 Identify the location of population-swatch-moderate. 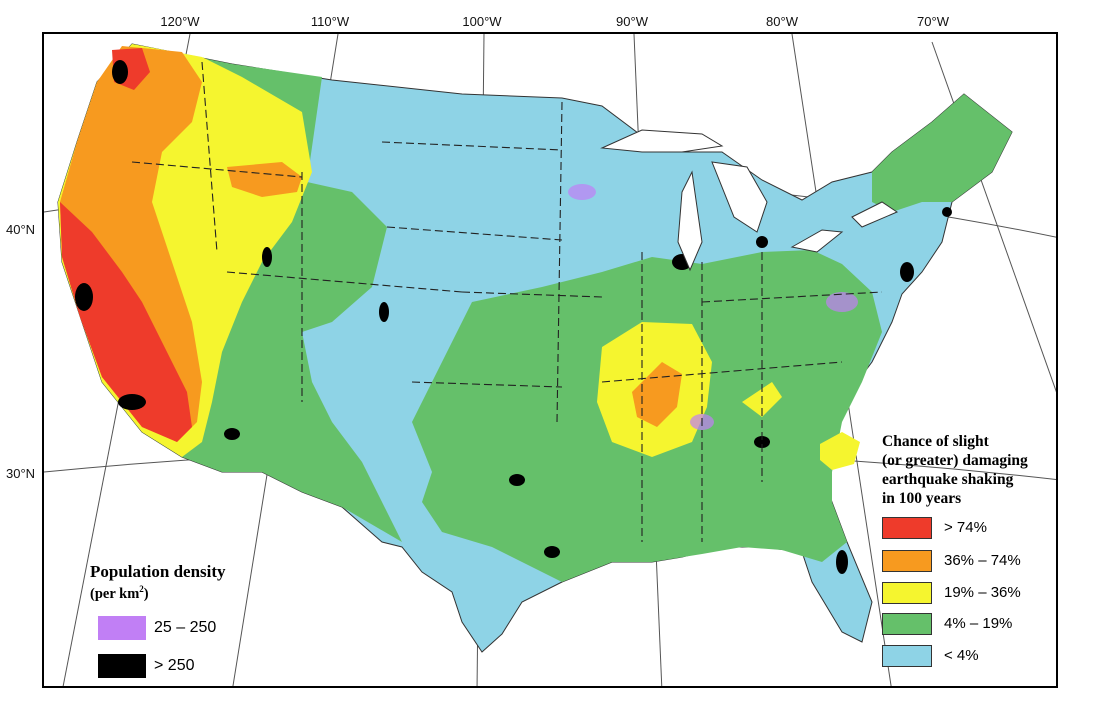
(122, 628).